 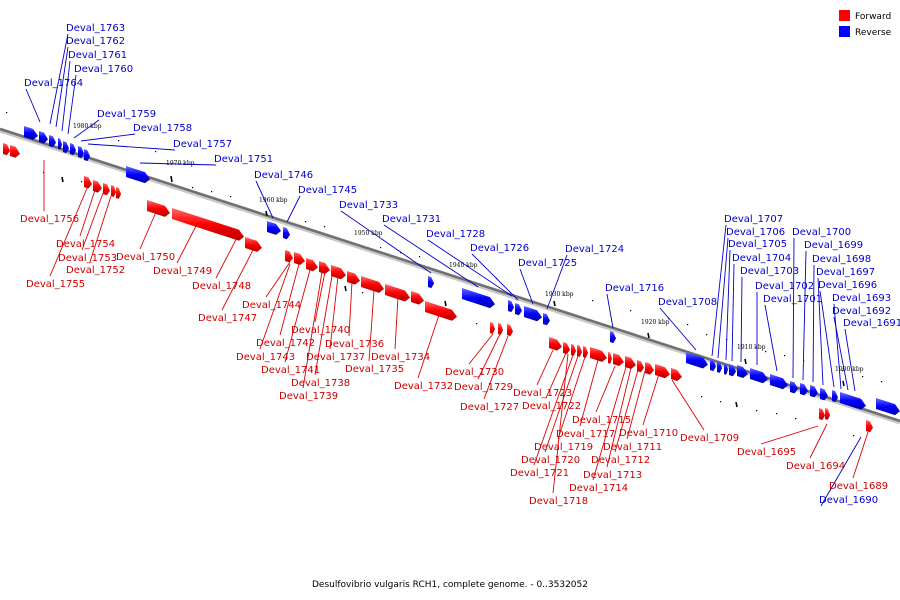 I want to click on gene-label: Deval_1725, so click(x=547, y=263).